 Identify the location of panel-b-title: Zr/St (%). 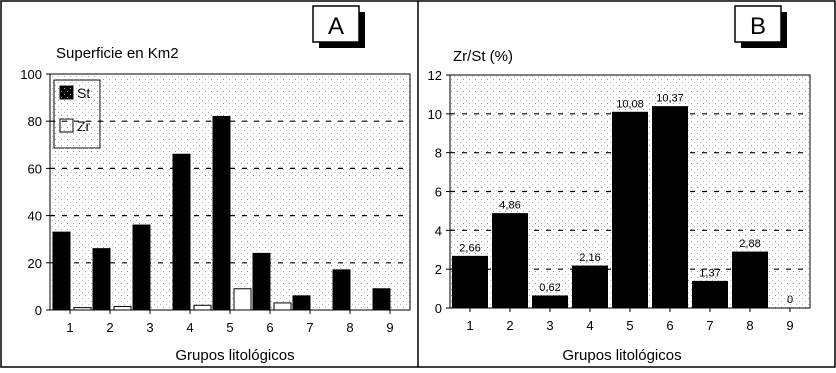
(483, 56).